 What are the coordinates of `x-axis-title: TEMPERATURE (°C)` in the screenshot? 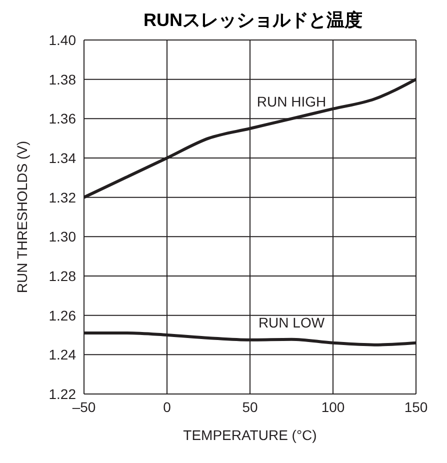 It's located at (250, 435).